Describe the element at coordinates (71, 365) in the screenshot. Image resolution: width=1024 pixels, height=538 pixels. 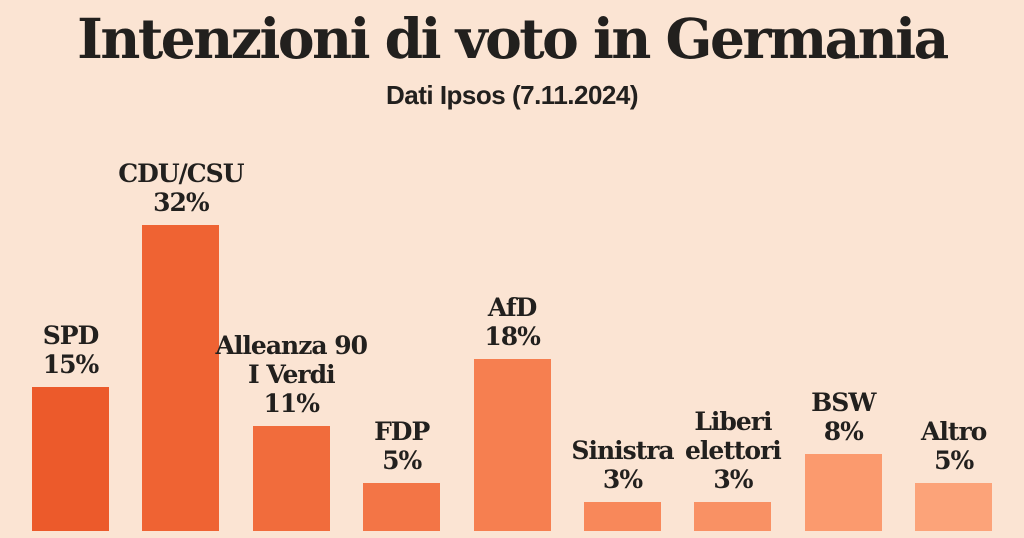
I see `value-label: 15%` at that location.